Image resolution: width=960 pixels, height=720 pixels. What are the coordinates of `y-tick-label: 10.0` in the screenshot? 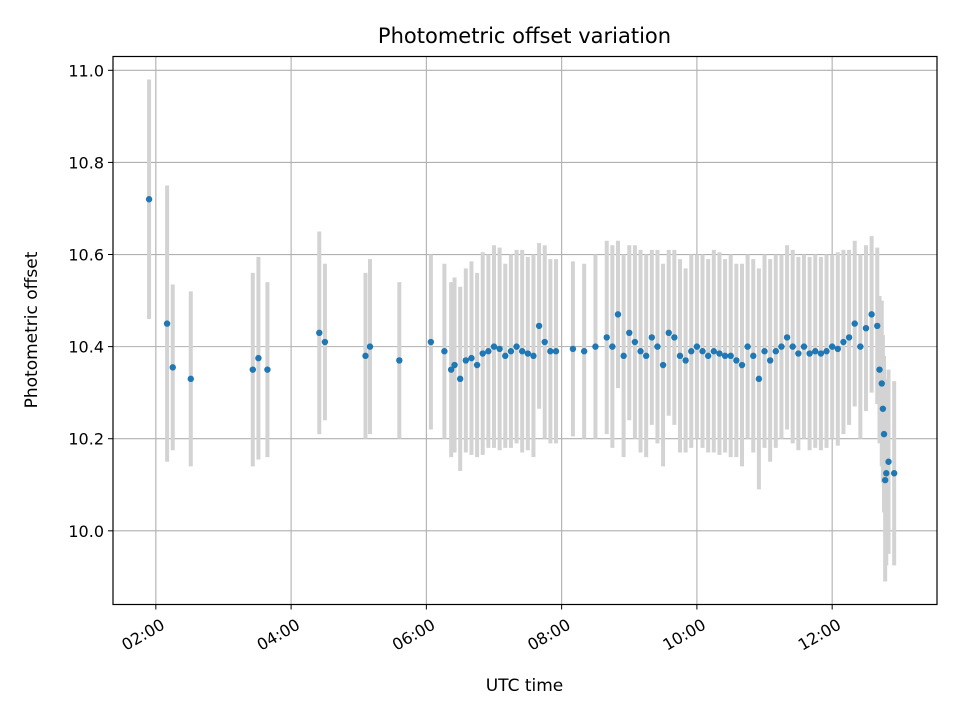 It's located at (86, 531).